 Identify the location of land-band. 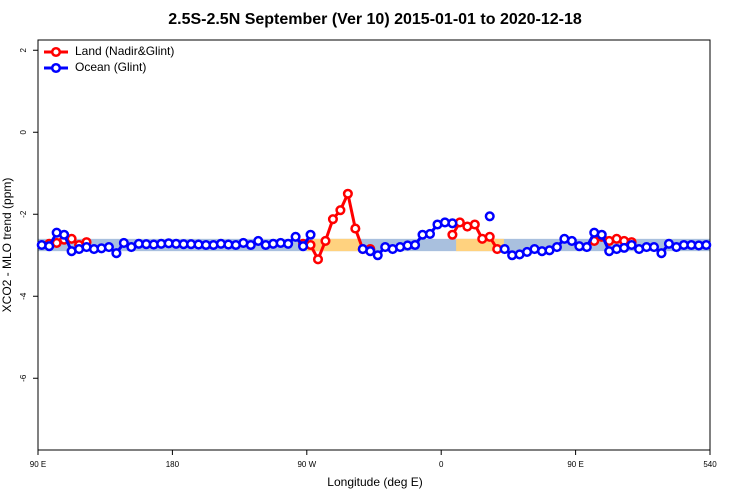
(333, 245).